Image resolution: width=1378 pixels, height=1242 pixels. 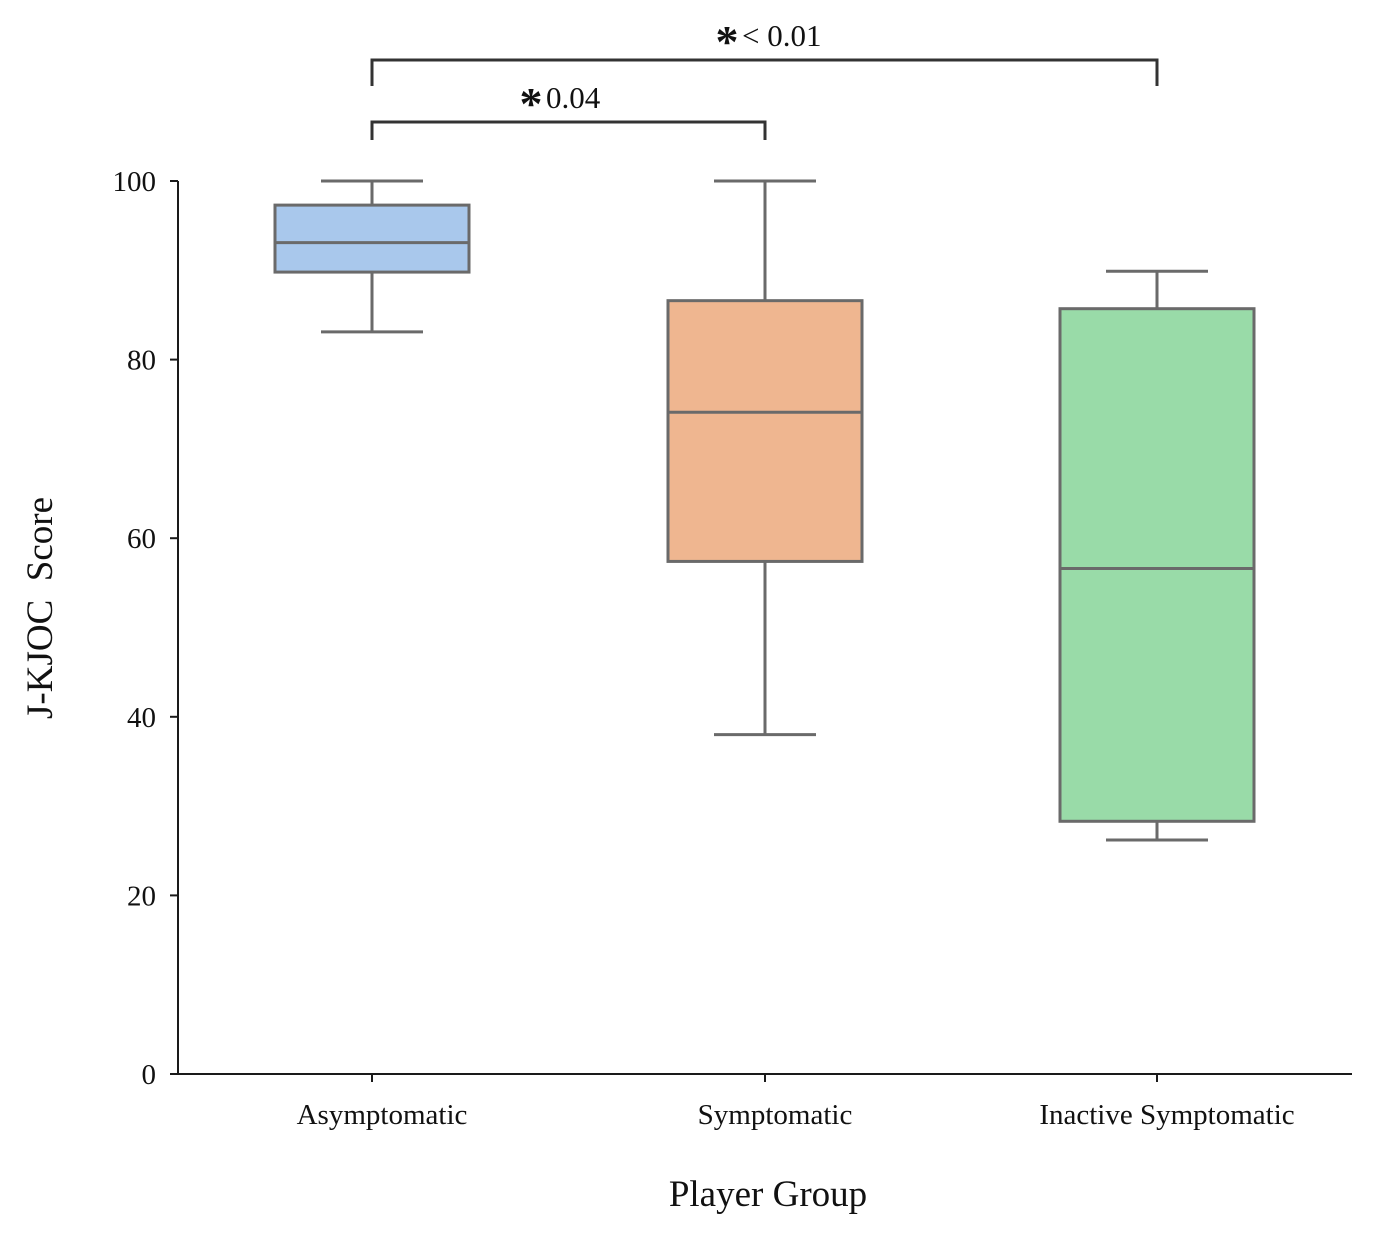 I want to click on significance-bracket-1: * 0.04, so click(x=568, y=109).